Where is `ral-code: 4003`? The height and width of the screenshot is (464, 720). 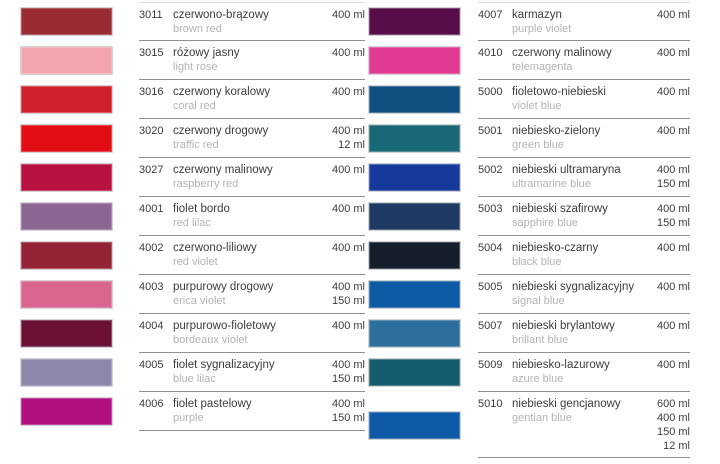
ral-code: 4003 is located at coordinates (151, 287).